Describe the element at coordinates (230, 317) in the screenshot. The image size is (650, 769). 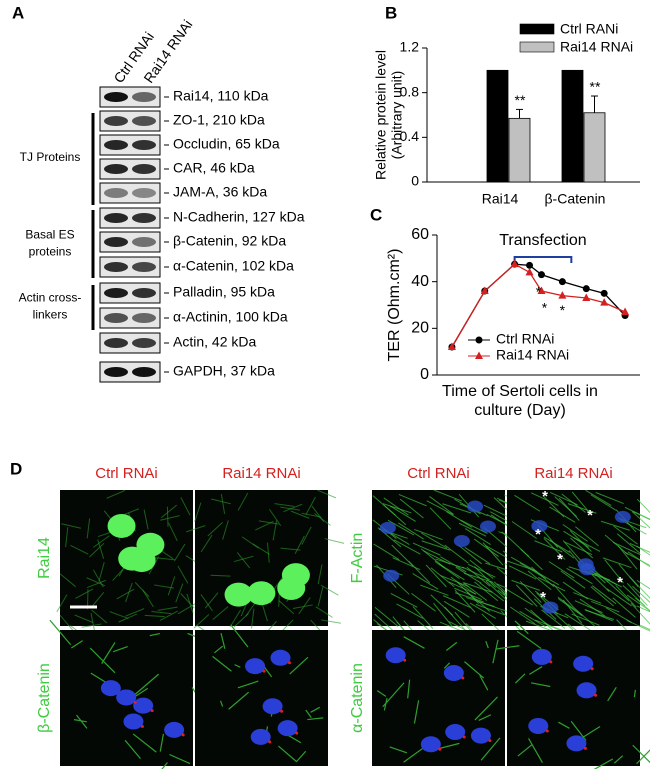
I see `band-label: α-Actinin, 100 kDa` at that location.